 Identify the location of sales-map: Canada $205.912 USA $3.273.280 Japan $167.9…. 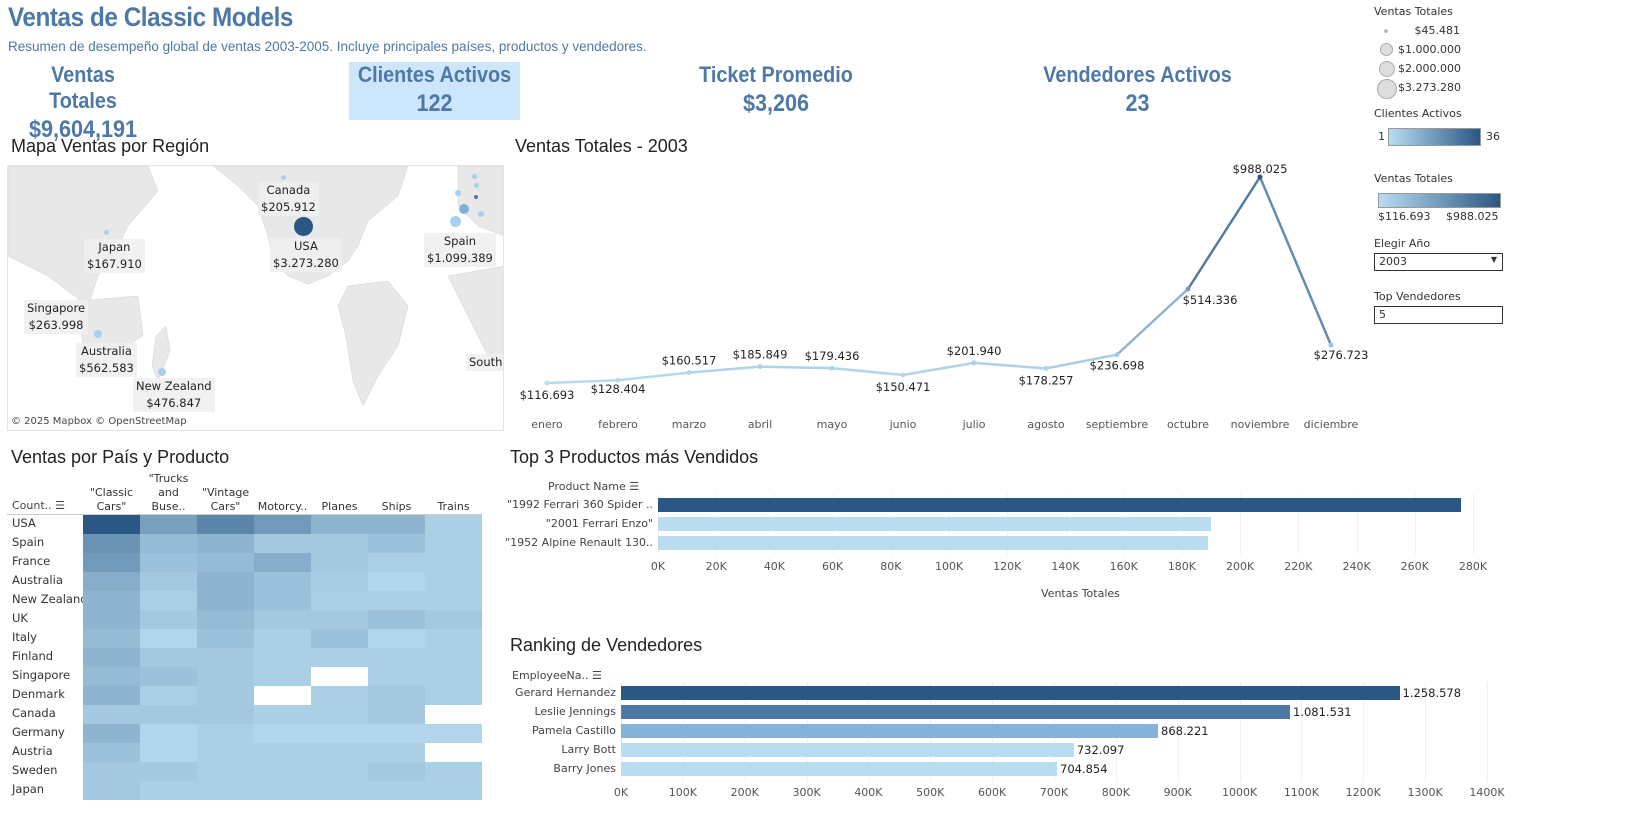
(255, 298).